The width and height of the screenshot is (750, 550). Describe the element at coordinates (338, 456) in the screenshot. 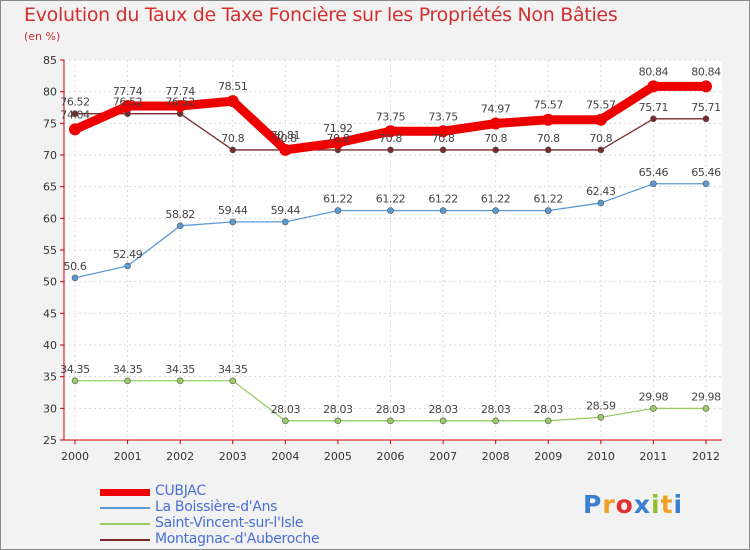

I see `x-tick-label: 2005` at that location.